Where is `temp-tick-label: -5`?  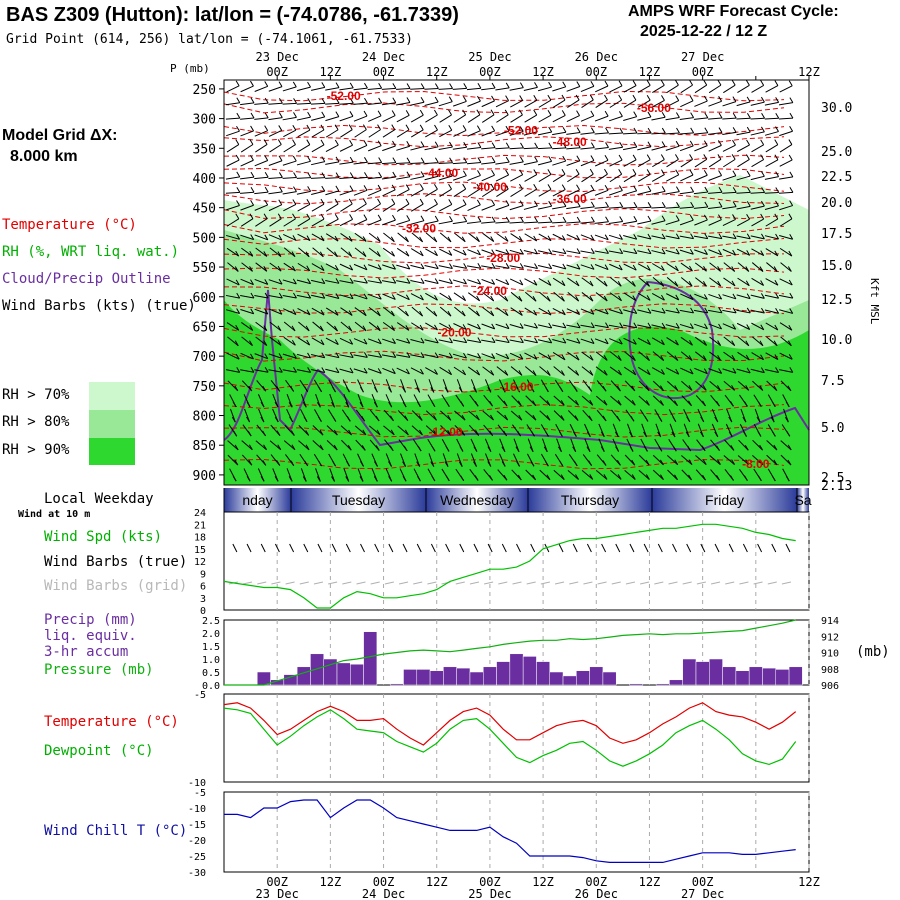 temp-tick-label: -5 is located at coordinates (200, 695).